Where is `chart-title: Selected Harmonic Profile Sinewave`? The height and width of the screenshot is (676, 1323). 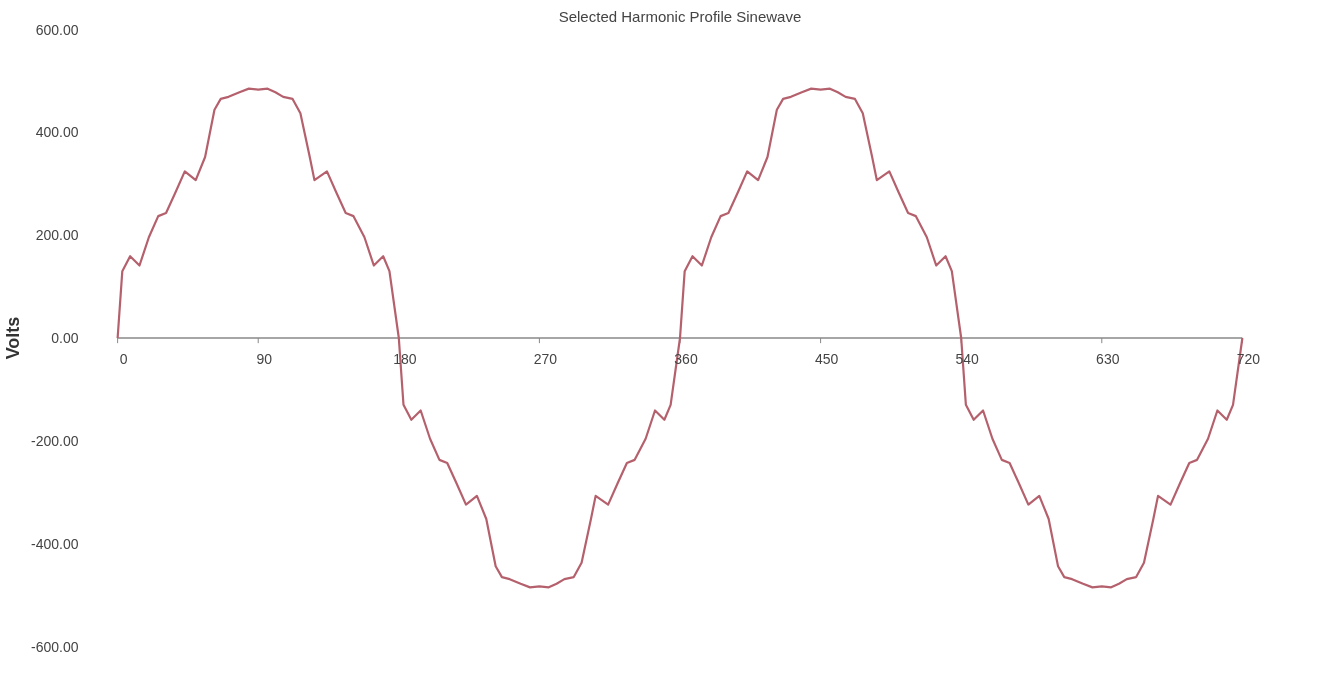
chart-title: Selected Harmonic Profile Sinewave is located at coordinates (680, 16).